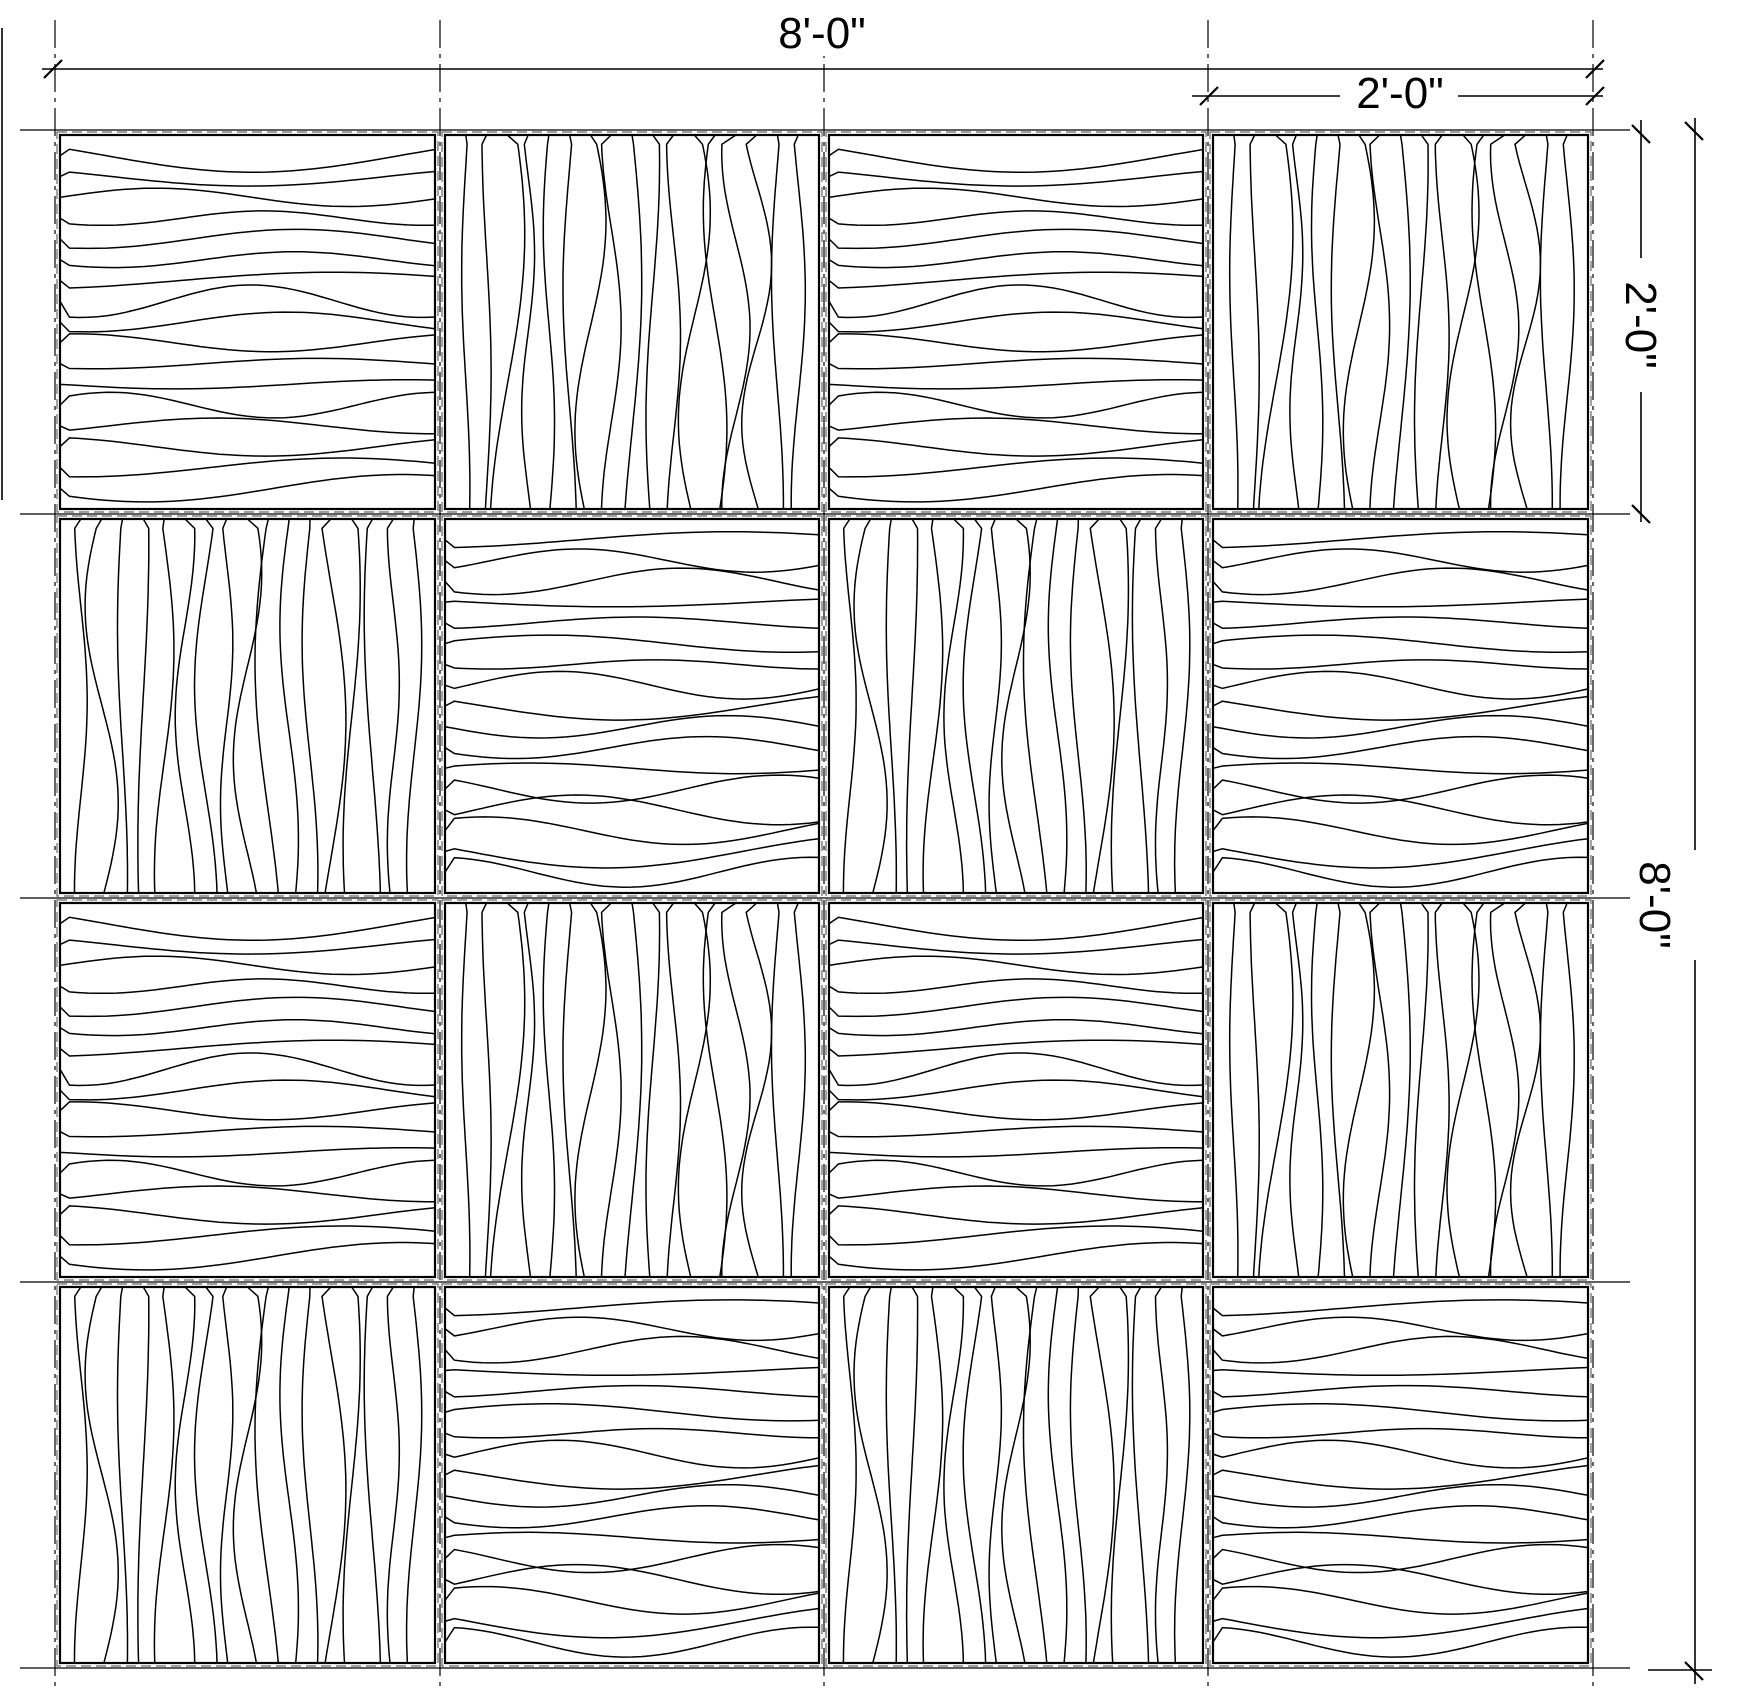 This screenshot has width=1737, height=1692. I want to click on panel-r3-c2, so click(632, 1090).